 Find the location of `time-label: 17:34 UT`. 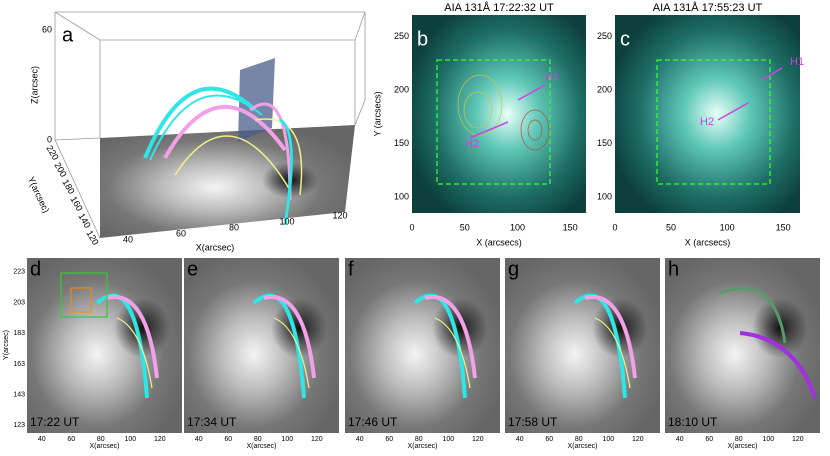

time-label: 17:34 UT is located at coordinates (212, 422).